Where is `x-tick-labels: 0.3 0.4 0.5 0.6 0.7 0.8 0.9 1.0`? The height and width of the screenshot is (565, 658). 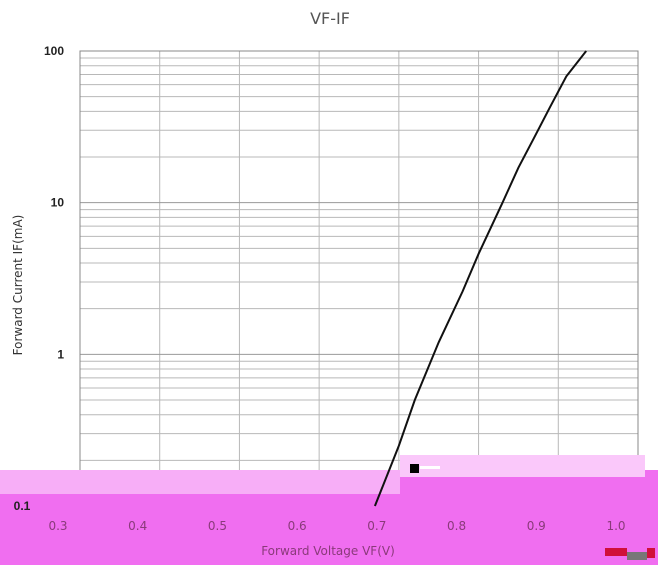
x-tick-labels: 0.3 0.4 0.5 0.6 0.7 0.8 0.9 1.0 is located at coordinates (336, 526).